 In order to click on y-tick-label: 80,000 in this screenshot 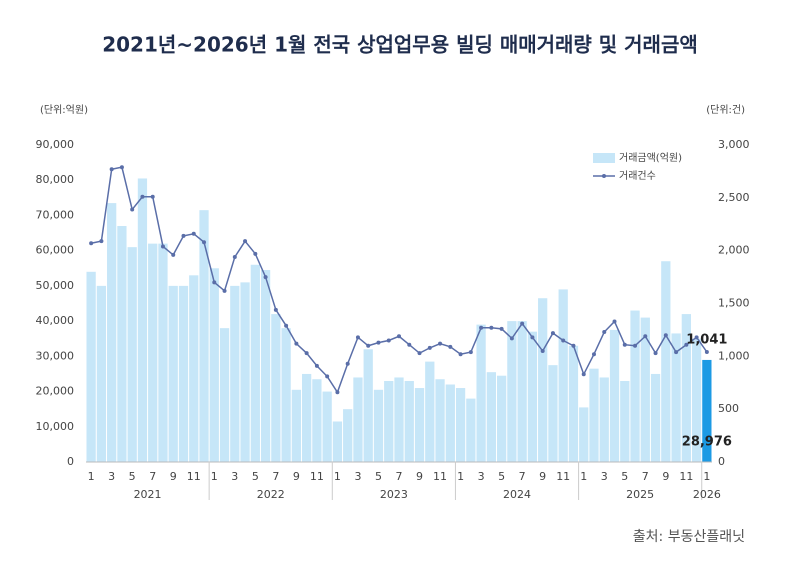, I will do `click(55, 179)`.